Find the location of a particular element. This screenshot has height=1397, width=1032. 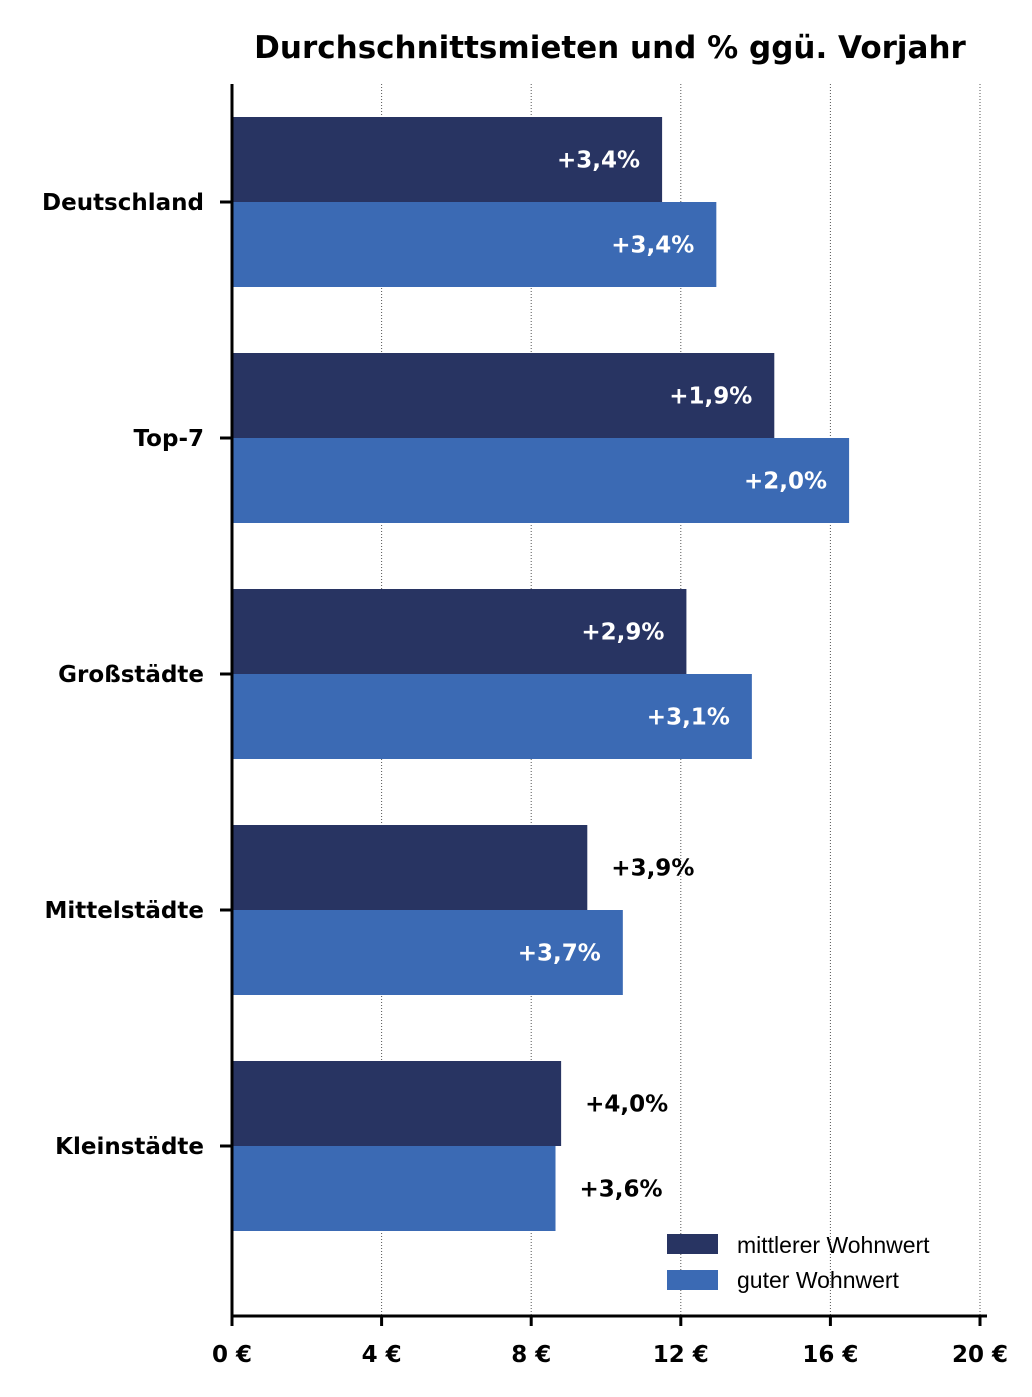

data-label-mittlerer-1: +1,9% is located at coordinates (710, 397).